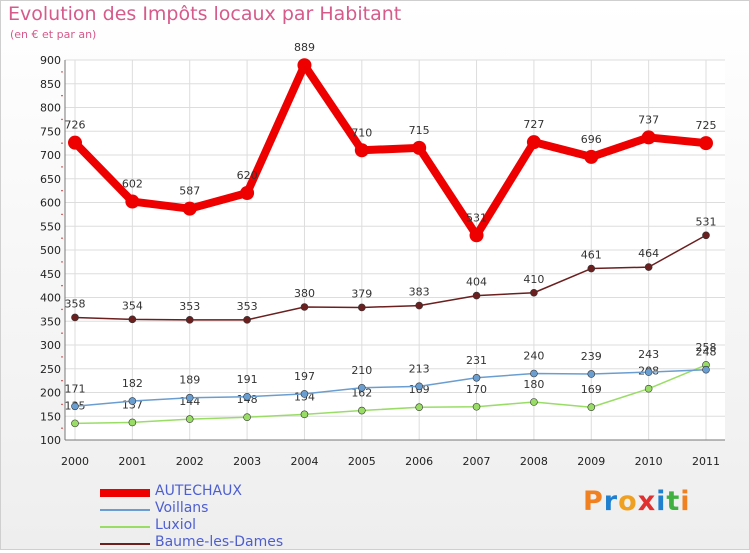 This screenshot has height=553, width=750. Describe the element at coordinates (476, 389) in the screenshot. I see `data-label: 170` at that location.